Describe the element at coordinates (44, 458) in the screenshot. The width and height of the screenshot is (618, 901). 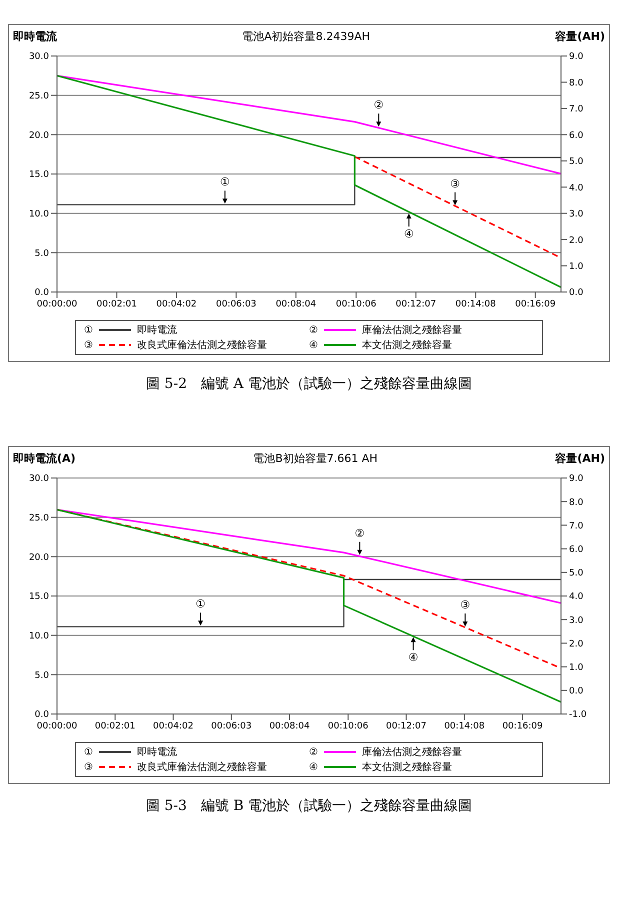
I see `y-axis-title: 即時電流(A)` at that location.